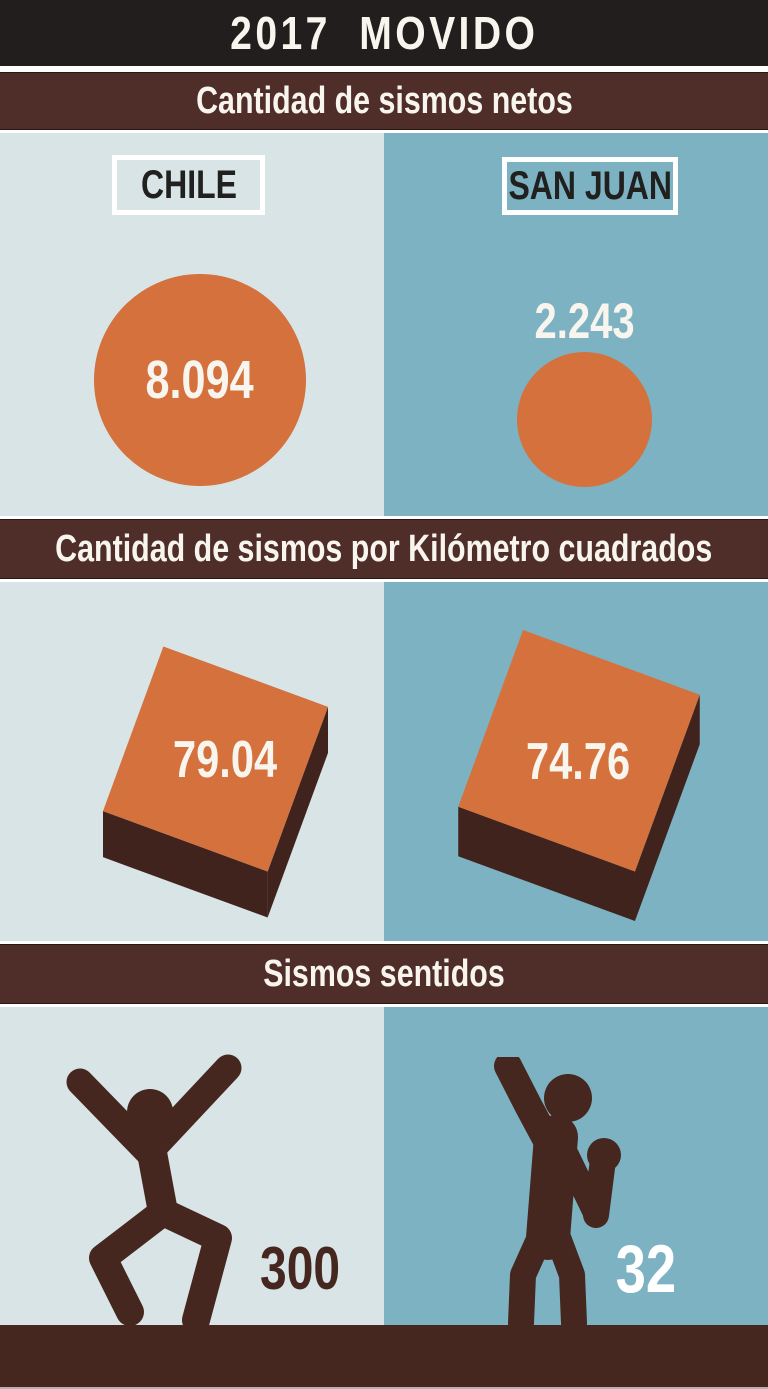  I want to click on cheering-person-icon, so click(557, 1191).